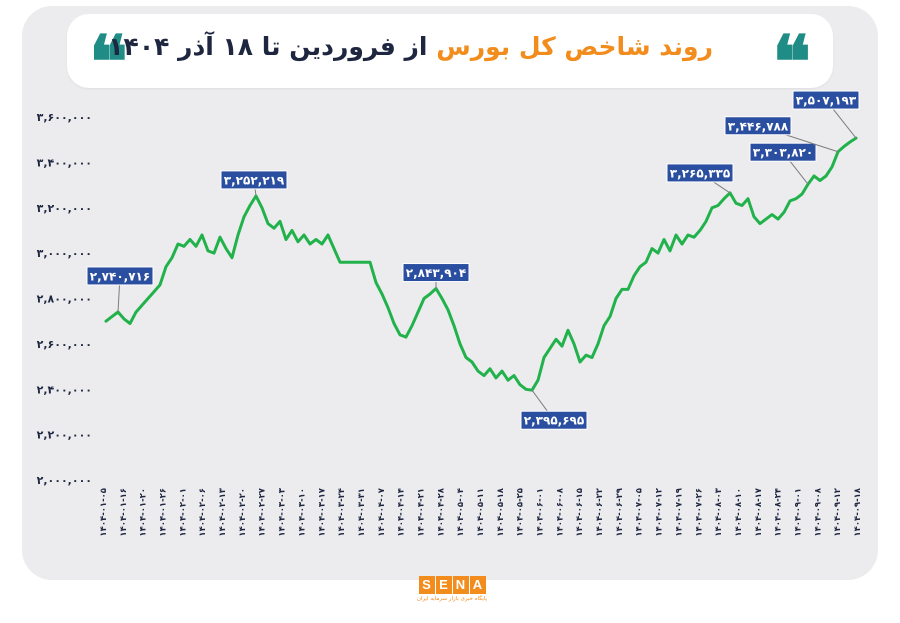 This screenshot has width=900, height=623. I want to click on x-tick-label: ۱۴۰۴-۰۷-۱۲, so click(660, 511).